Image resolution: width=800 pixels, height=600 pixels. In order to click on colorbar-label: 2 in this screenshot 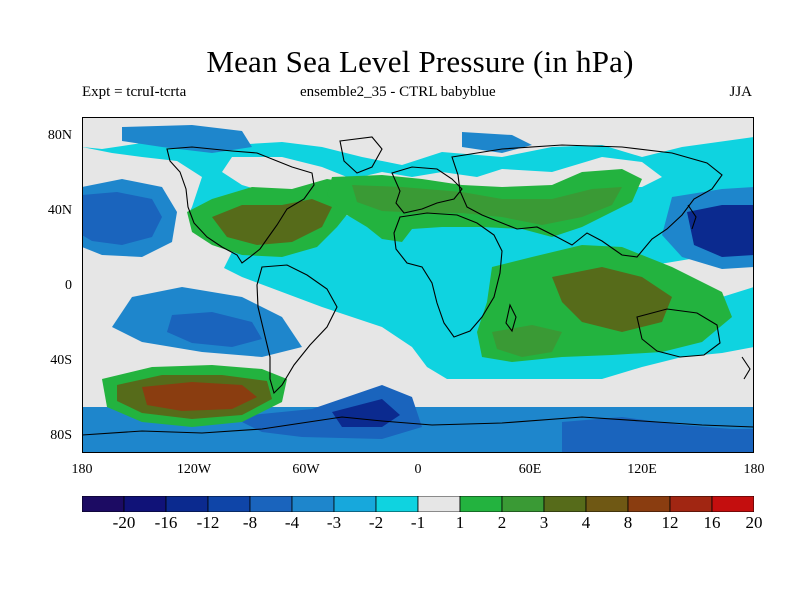, I will do `click(502, 522)`.